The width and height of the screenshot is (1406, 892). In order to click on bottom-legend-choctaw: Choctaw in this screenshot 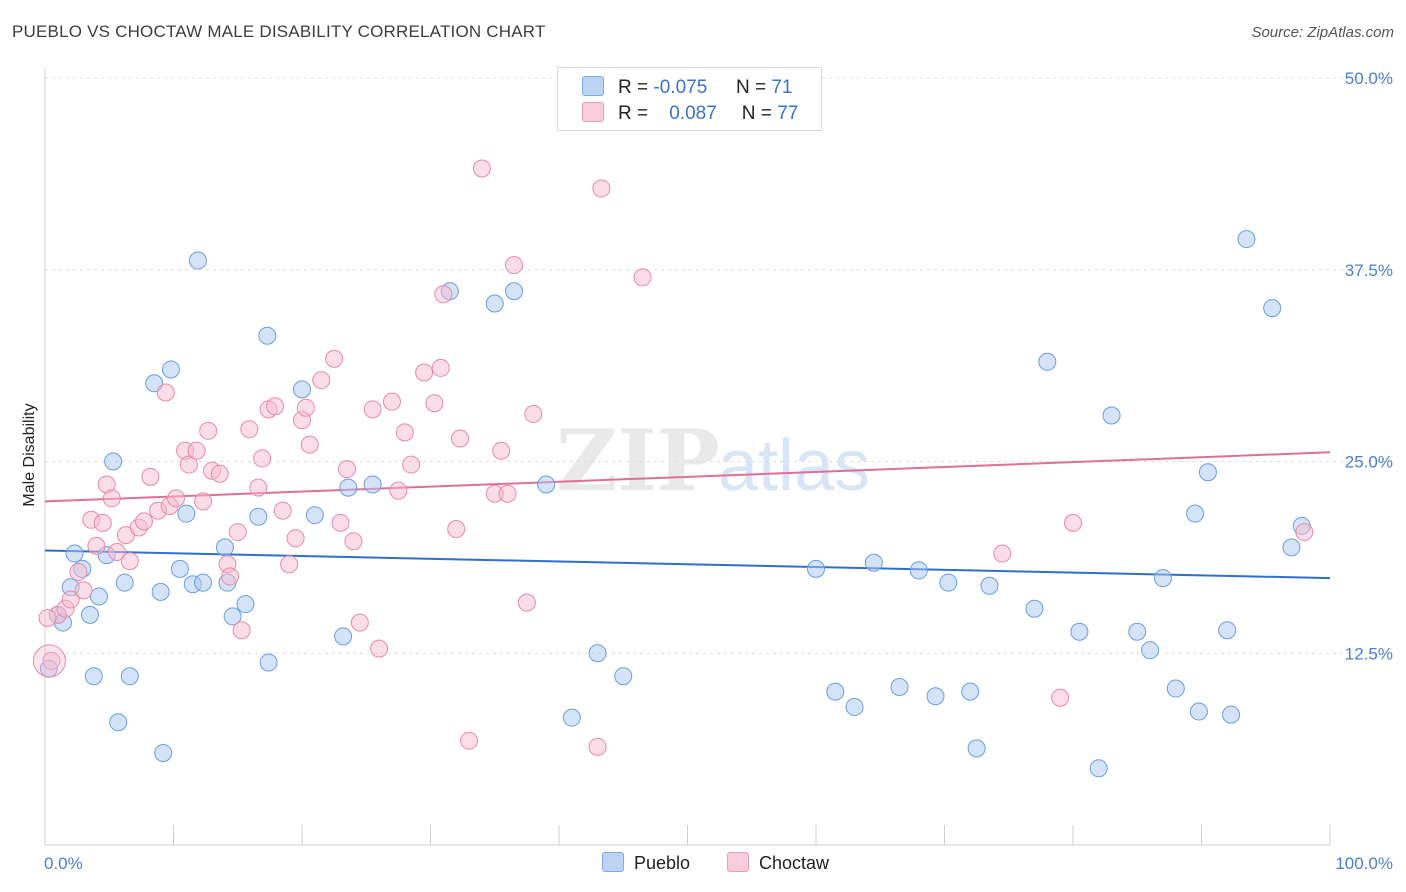, I will do `click(778, 863)`.